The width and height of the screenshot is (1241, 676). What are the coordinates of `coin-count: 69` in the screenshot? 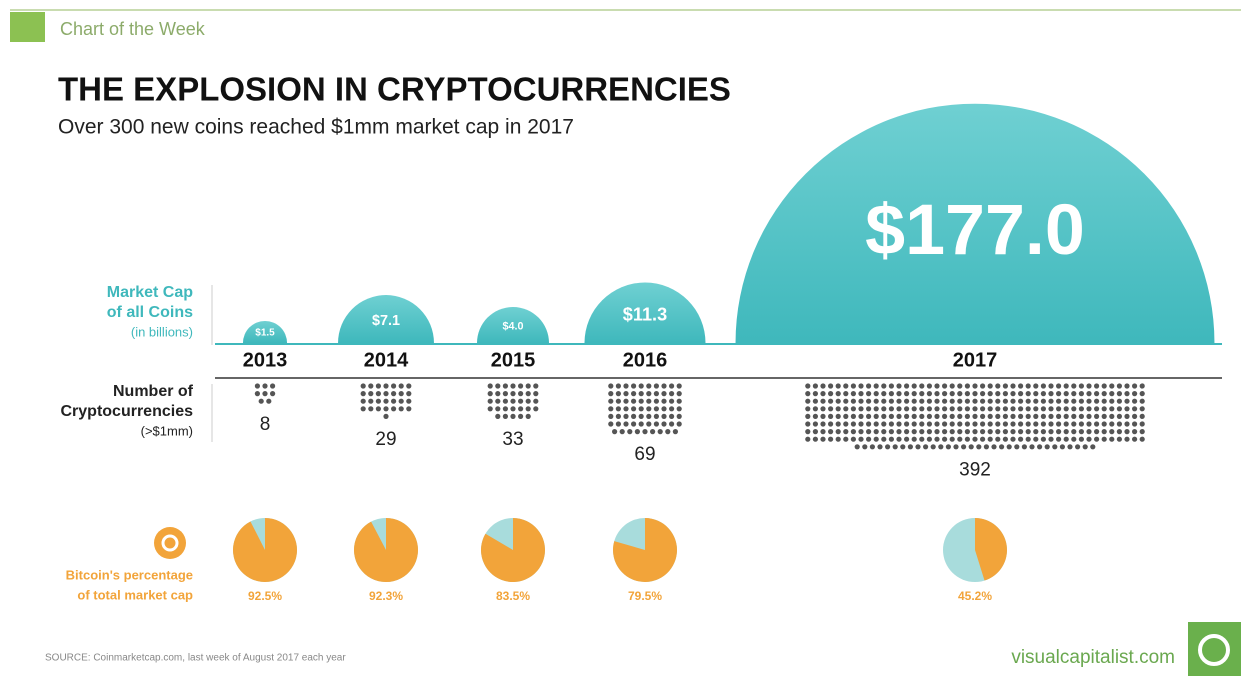 It's located at (644, 454).